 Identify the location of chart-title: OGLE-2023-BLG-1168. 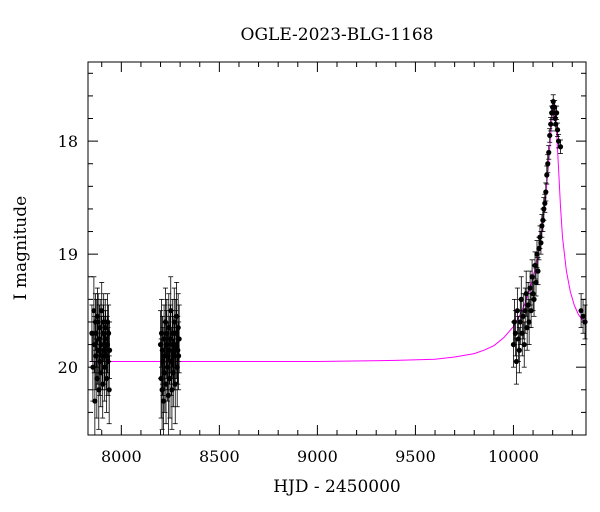
(337, 35).